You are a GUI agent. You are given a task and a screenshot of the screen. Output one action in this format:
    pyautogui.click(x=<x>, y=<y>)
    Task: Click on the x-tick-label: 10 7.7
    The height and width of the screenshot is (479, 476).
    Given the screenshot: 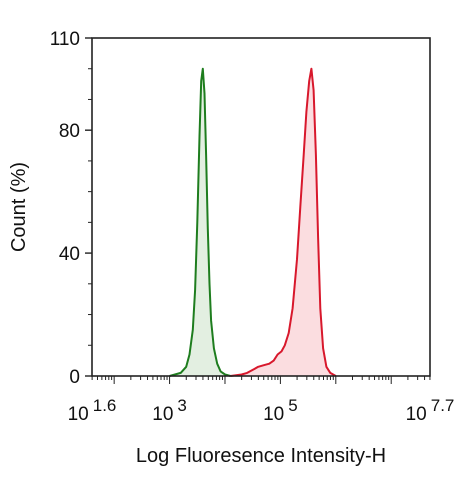 What is the action you would take?
    pyautogui.click(x=430, y=410)
    